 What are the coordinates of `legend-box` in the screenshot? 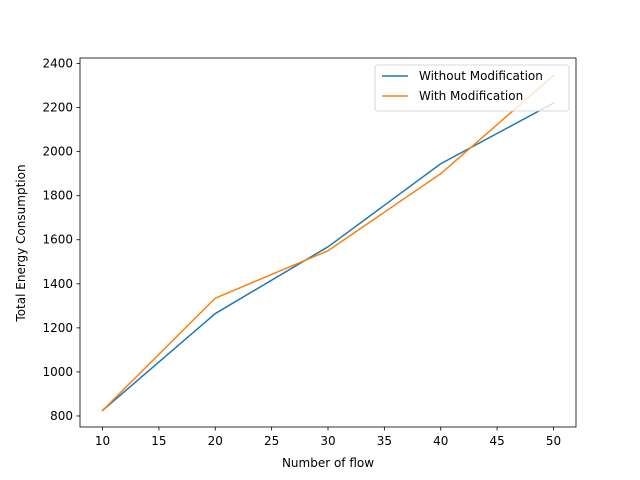 It's located at (472, 88).